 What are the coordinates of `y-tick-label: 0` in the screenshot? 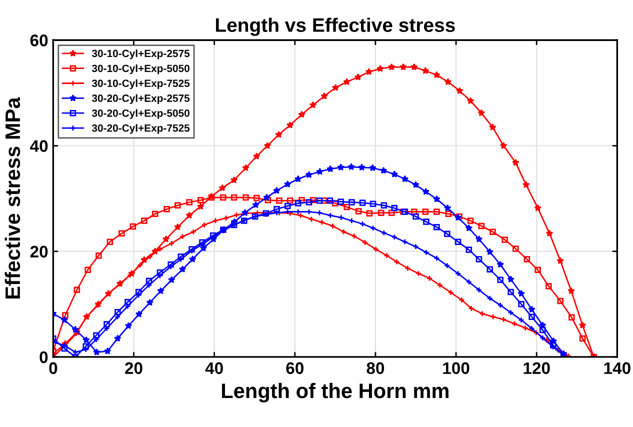 It's located at (44, 357).